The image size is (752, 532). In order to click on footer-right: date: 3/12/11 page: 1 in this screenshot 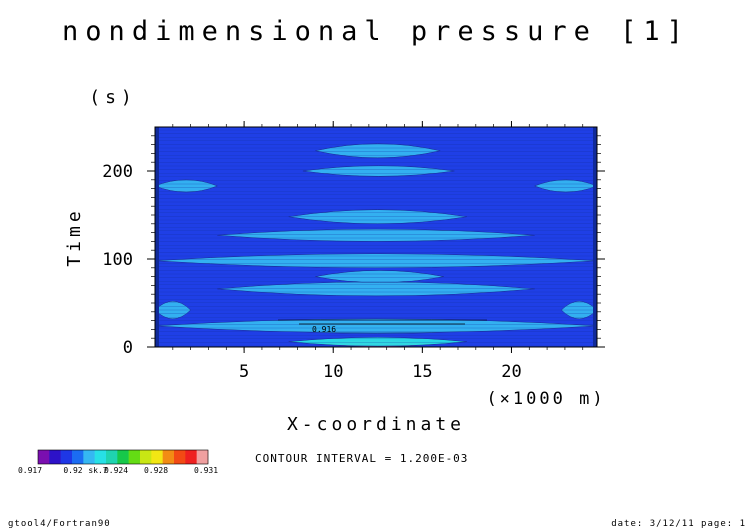, I will do `click(678, 524)`.